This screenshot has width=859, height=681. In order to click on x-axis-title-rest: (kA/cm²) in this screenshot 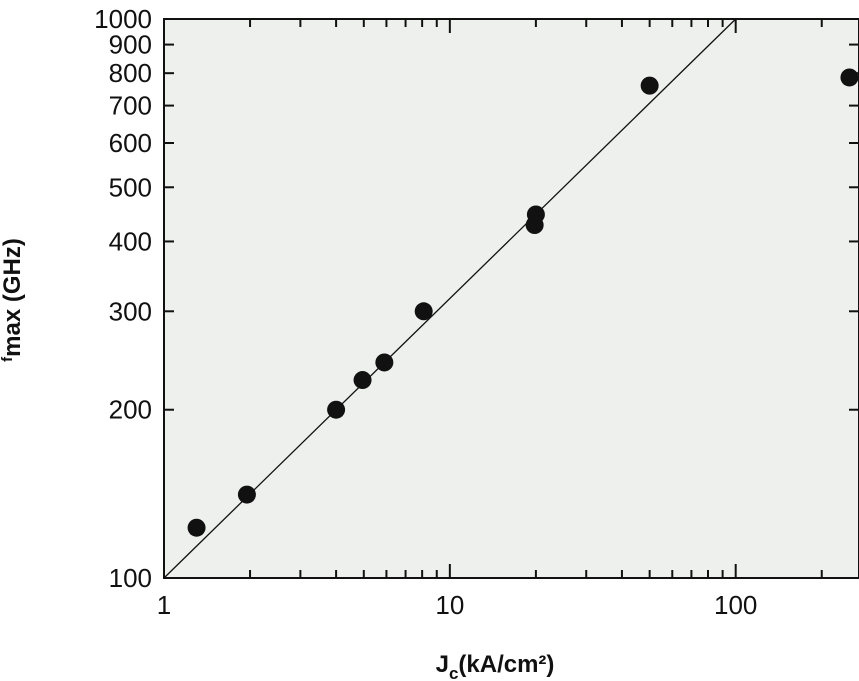, I will do `click(506, 664)`.